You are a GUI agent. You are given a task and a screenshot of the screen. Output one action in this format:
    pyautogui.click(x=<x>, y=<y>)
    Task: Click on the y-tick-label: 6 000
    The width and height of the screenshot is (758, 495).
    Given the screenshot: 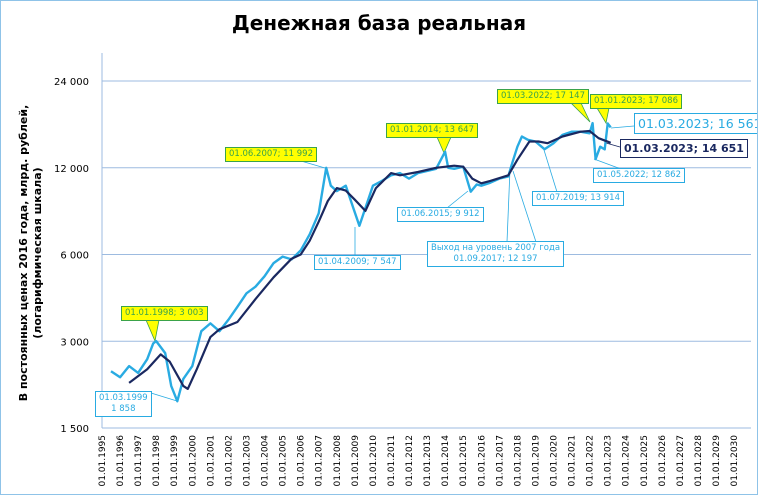 What is the action you would take?
    pyautogui.click(x=74, y=256)
    